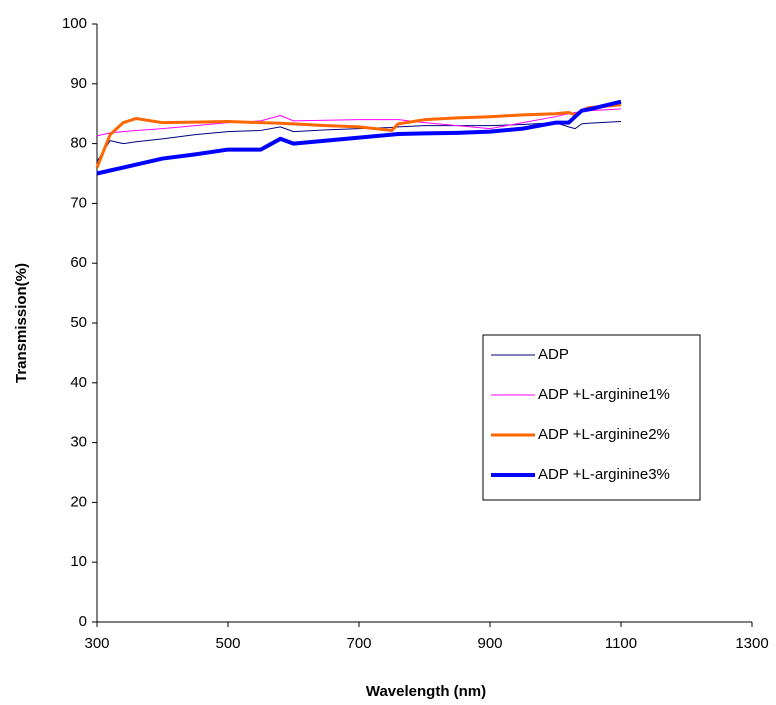 The width and height of the screenshot is (776, 705). I want to click on legend-label: ADP +L-arginine3%, so click(604, 474).